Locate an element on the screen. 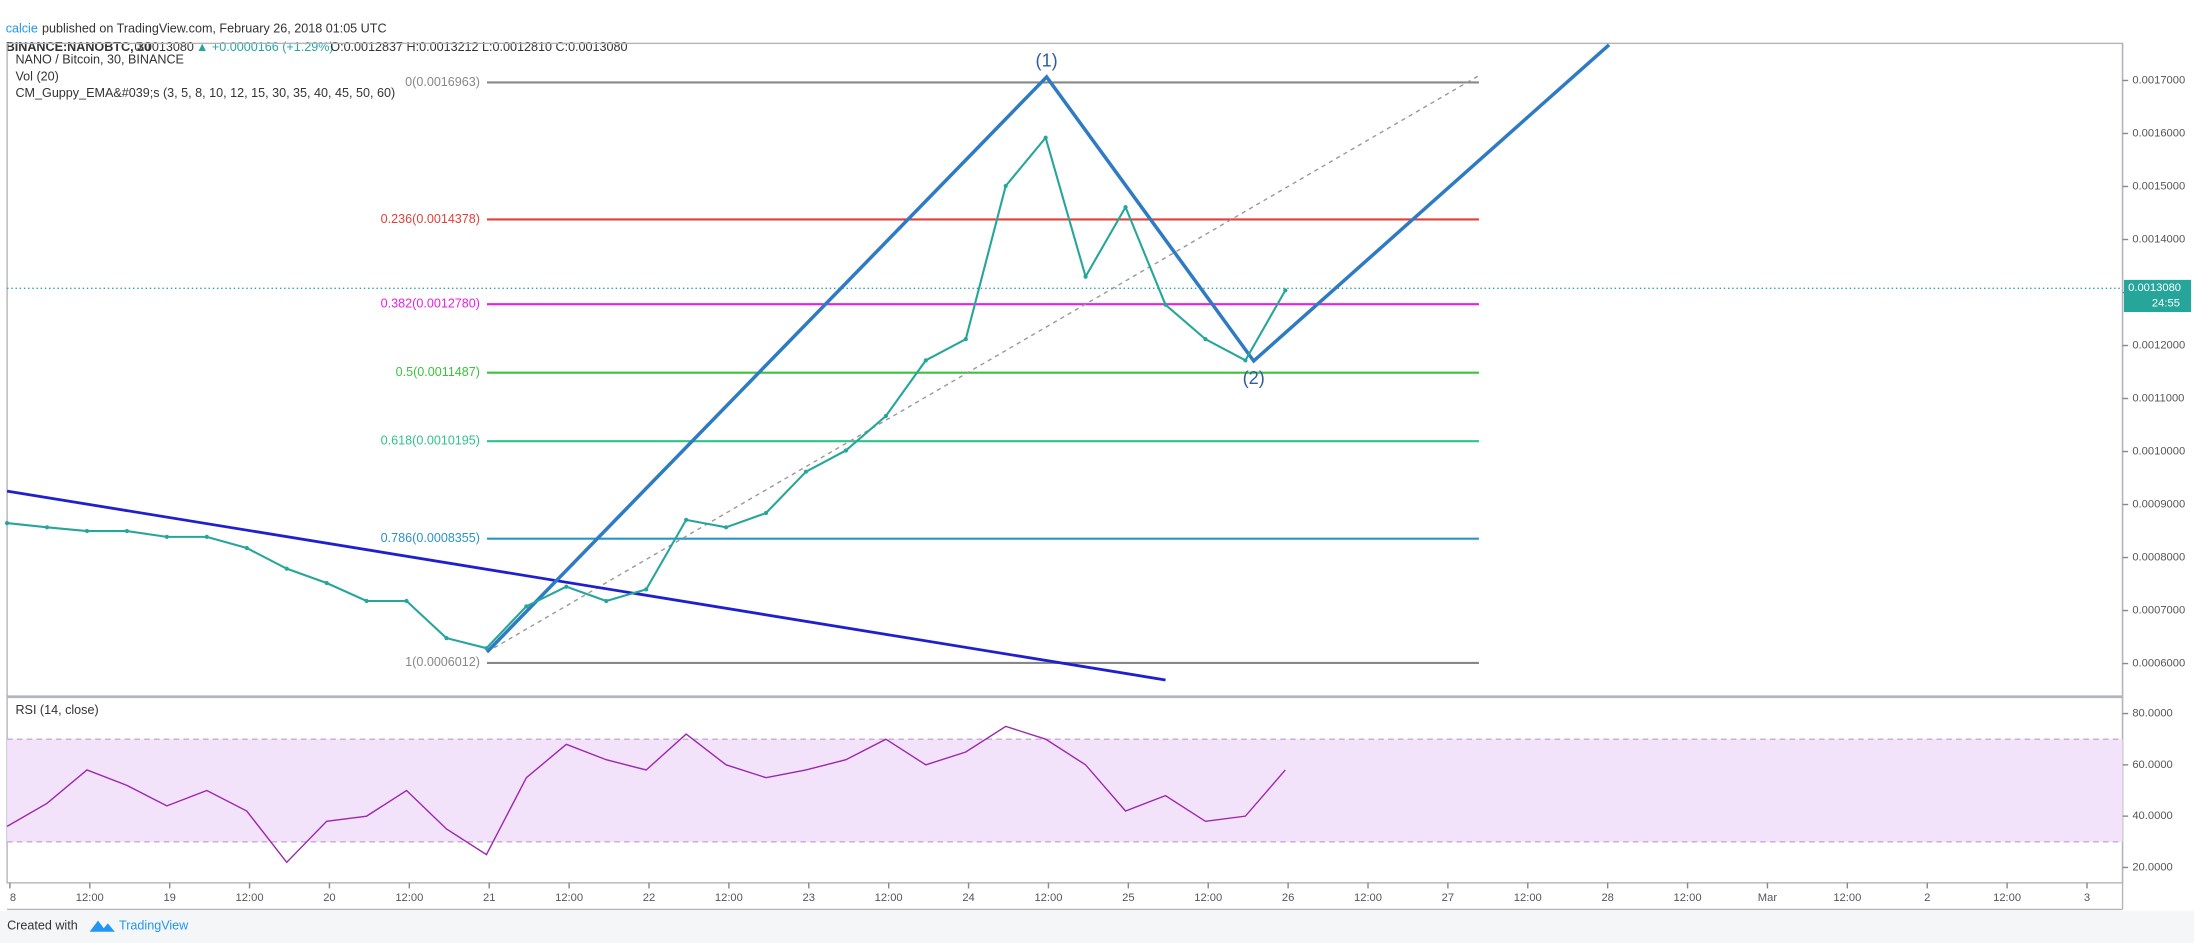  time-label: 3 is located at coordinates (2087, 898).